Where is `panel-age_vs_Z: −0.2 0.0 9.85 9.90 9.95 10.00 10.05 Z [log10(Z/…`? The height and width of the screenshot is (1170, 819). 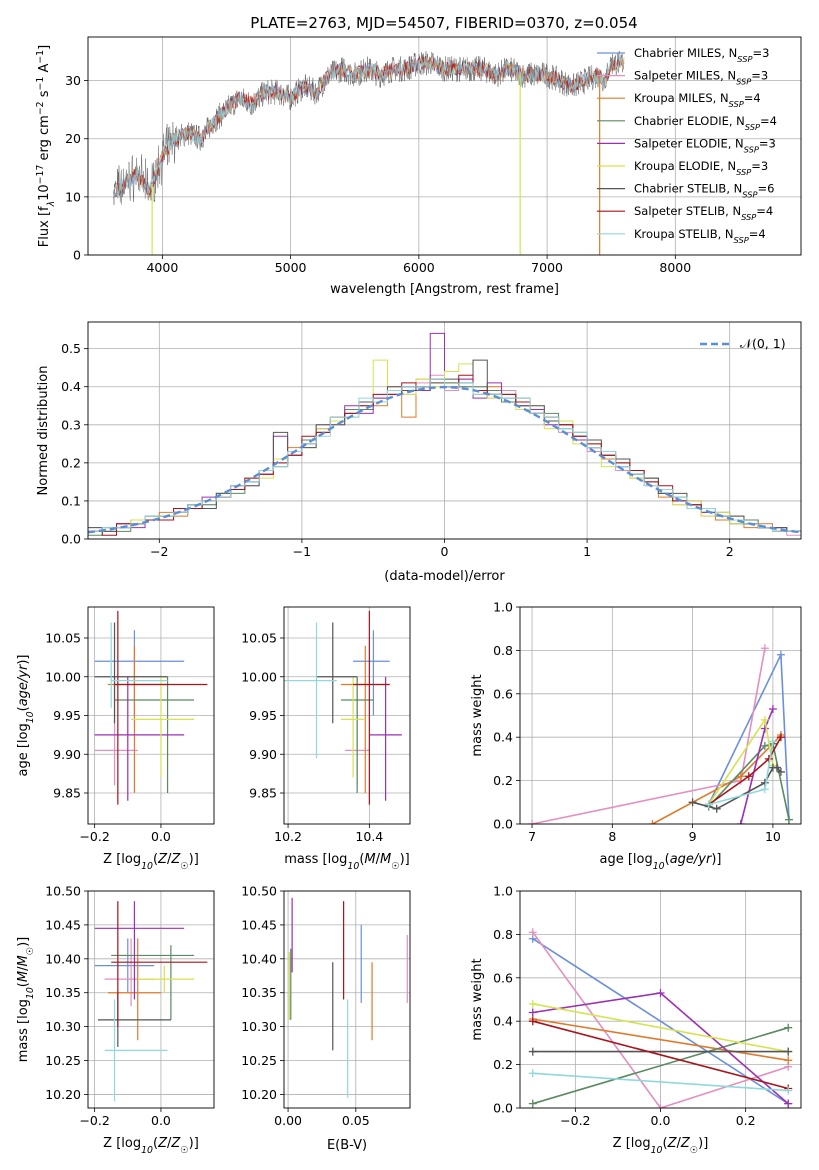 panel-age_vs_Z: −0.2 0.0 9.85 9.90 9.95 10.00 10.05 Z [log10(Z/… is located at coordinates (115, 739).